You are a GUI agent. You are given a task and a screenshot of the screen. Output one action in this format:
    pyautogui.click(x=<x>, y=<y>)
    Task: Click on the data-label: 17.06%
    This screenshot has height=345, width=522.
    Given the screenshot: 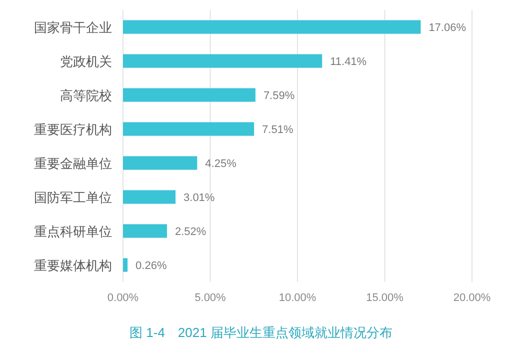 What is the action you would take?
    pyautogui.click(x=447, y=28)
    